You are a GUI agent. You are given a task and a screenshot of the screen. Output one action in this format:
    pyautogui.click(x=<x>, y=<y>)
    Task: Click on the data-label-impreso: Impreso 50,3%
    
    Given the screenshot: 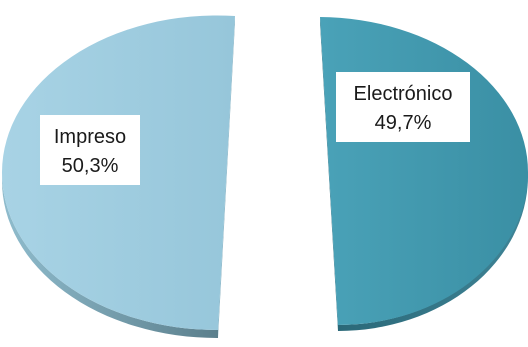 What is the action you would take?
    pyautogui.click(x=90, y=150)
    